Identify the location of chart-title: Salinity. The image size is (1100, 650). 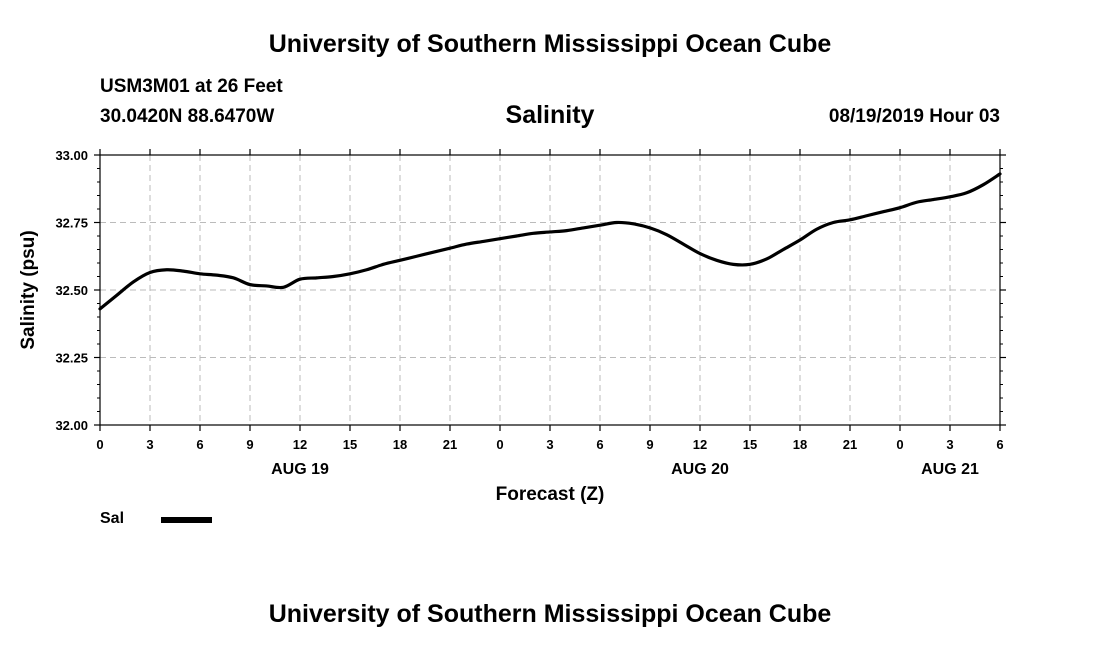
(550, 115).